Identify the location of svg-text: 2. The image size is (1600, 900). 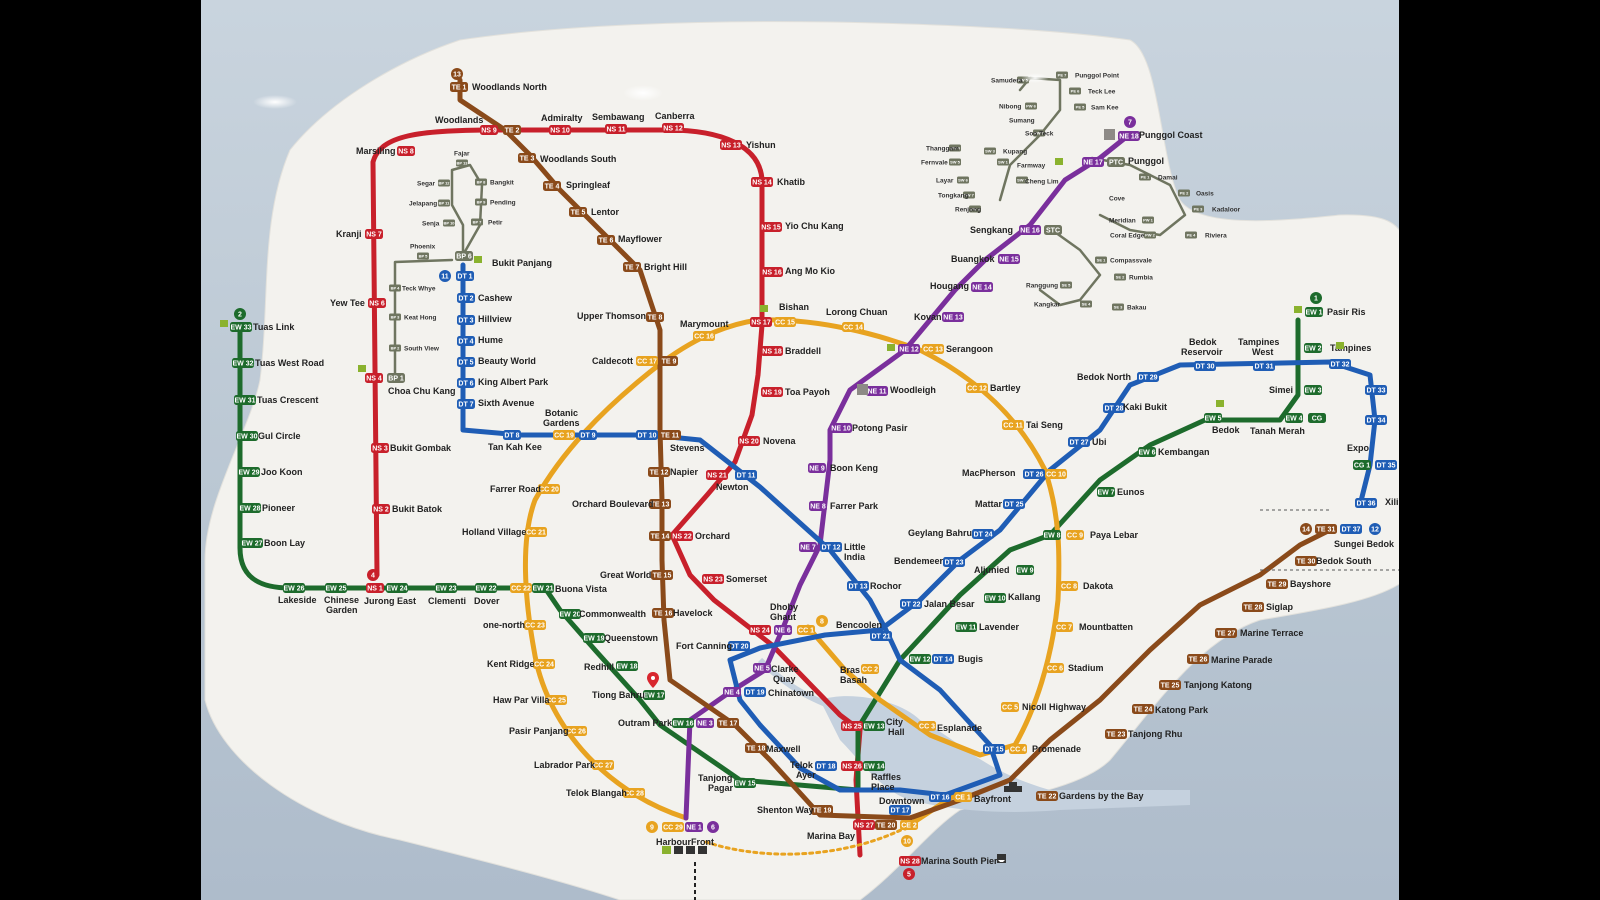
(240, 315).